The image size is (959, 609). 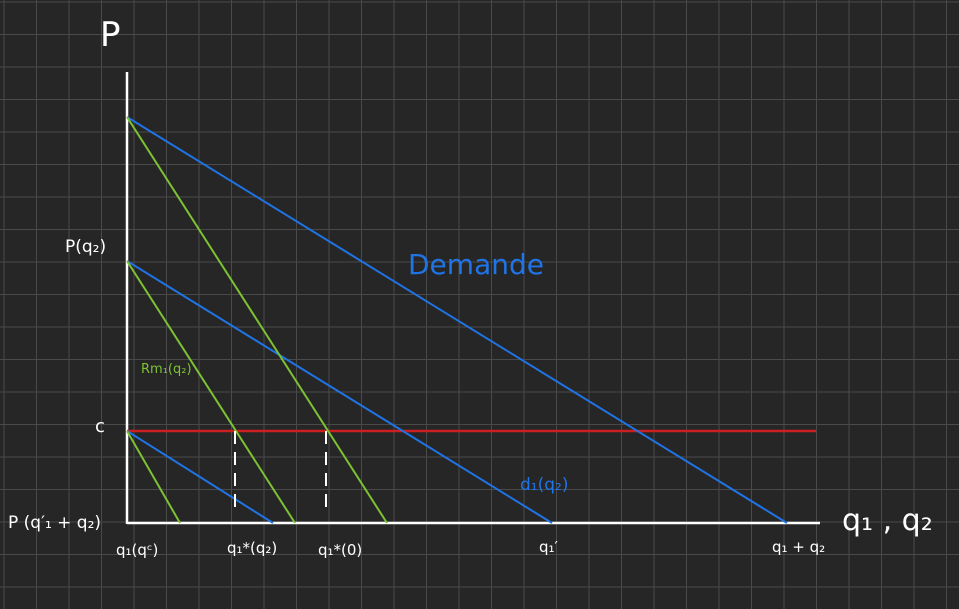 I want to click on x-tick-q1-plus-q2: q₁ + q₂, so click(x=798, y=547).